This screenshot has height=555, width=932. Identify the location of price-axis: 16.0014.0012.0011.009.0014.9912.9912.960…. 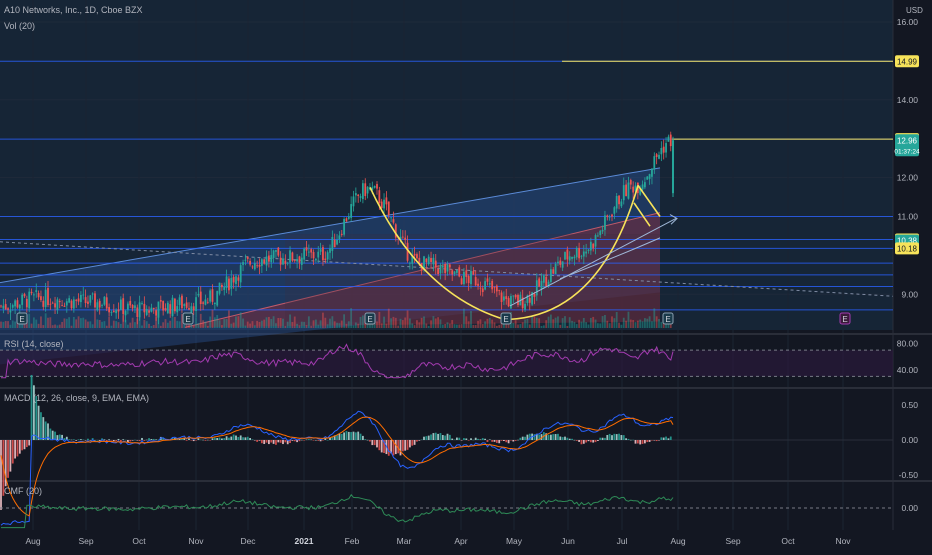
(907, 265).